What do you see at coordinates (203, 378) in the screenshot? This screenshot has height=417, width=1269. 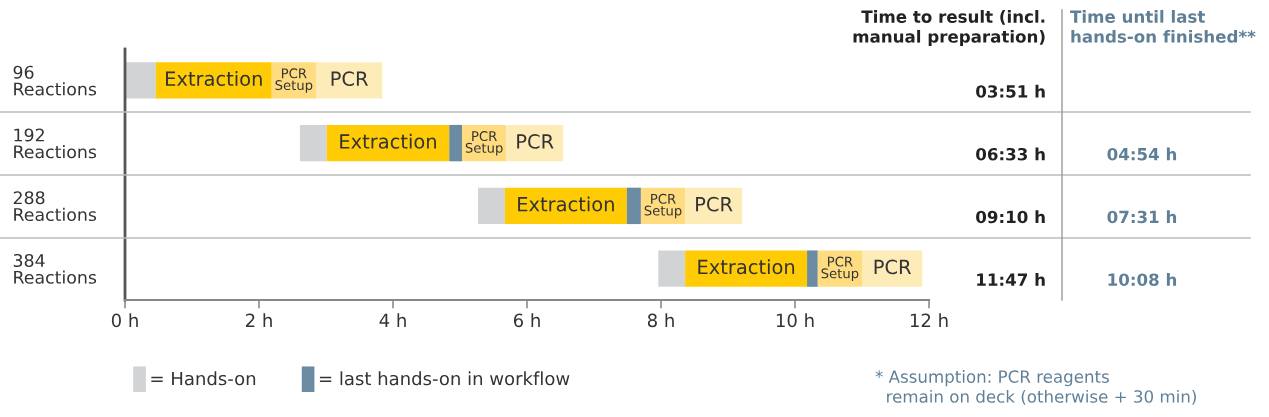 I see `legend-label: = Hands-on` at bounding box center [203, 378].